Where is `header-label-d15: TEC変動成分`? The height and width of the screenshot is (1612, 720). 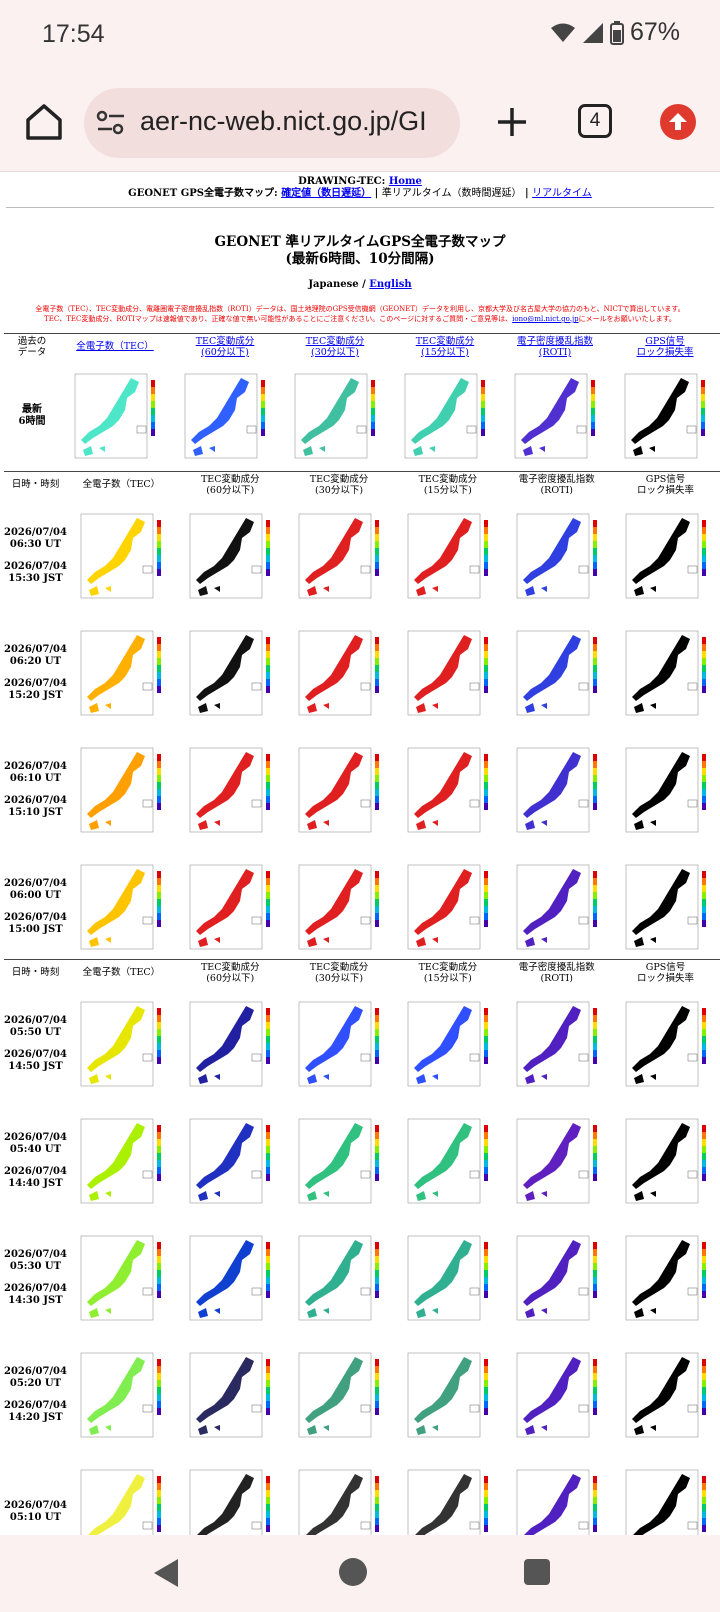 header-label-d15: TEC変動成分 is located at coordinates (445, 341).